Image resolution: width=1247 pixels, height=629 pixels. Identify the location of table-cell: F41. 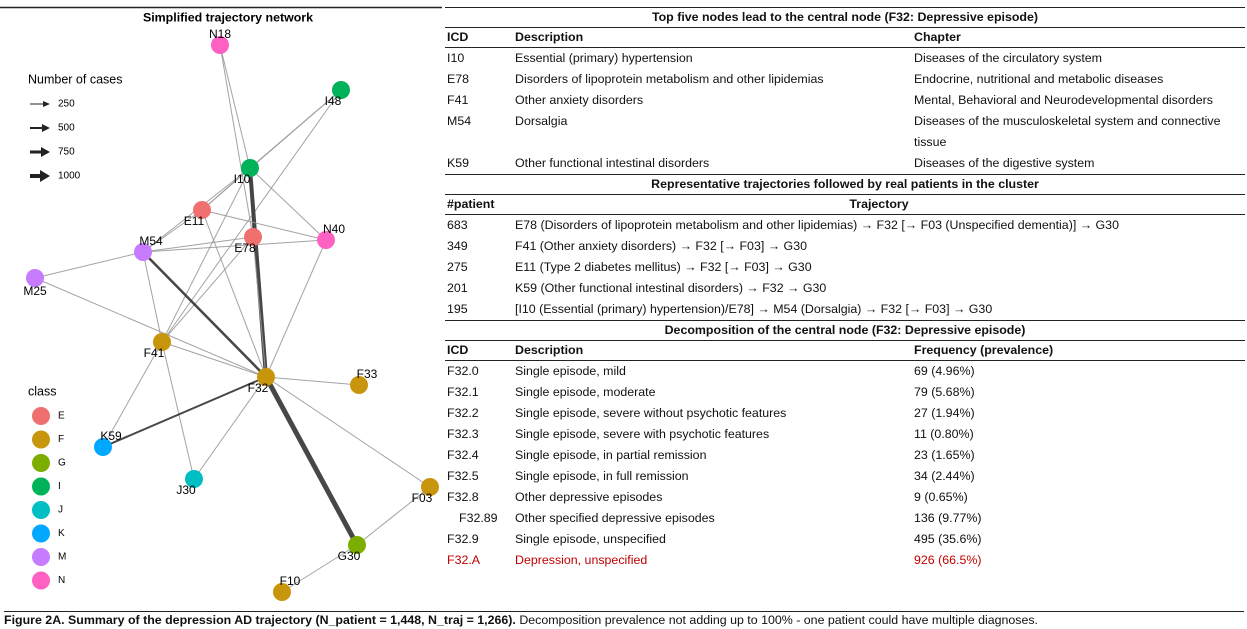
(458, 100).